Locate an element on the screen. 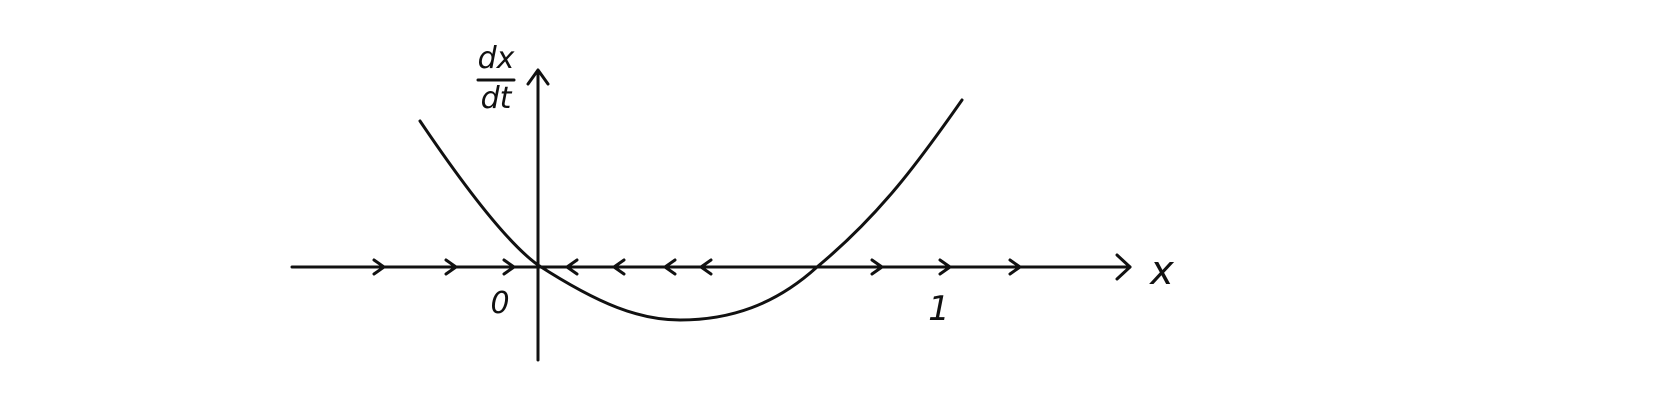 The height and width of the screenshot is (410, 1678). y-axis-label-numerator: dx is located at coordinates (496, 58).